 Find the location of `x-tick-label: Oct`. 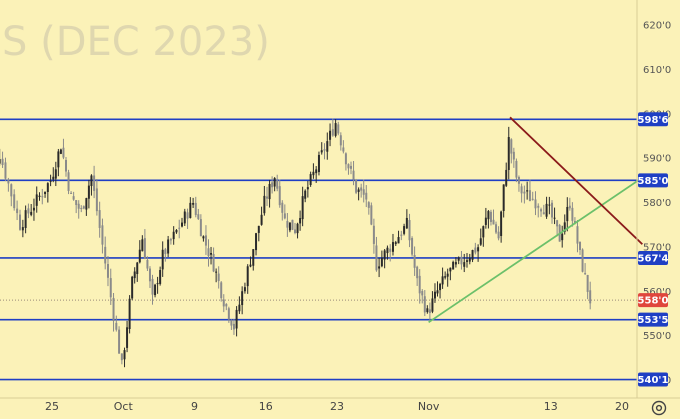

x-tick-label: Oct is located at coordinates (124, 406).